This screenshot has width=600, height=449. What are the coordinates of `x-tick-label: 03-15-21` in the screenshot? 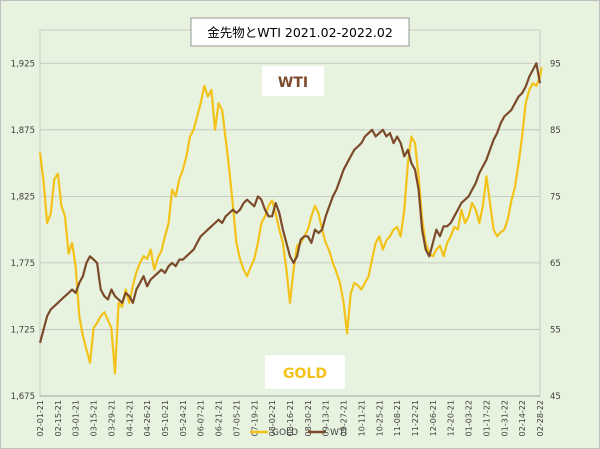 It's located at (94, 418).